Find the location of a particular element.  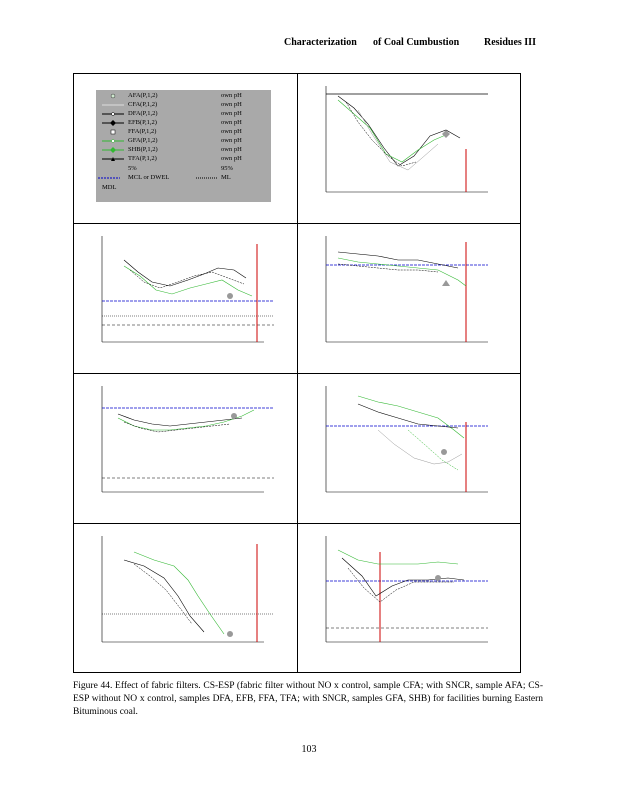

header-part3: Residues III is located at coordinates (510, 42).